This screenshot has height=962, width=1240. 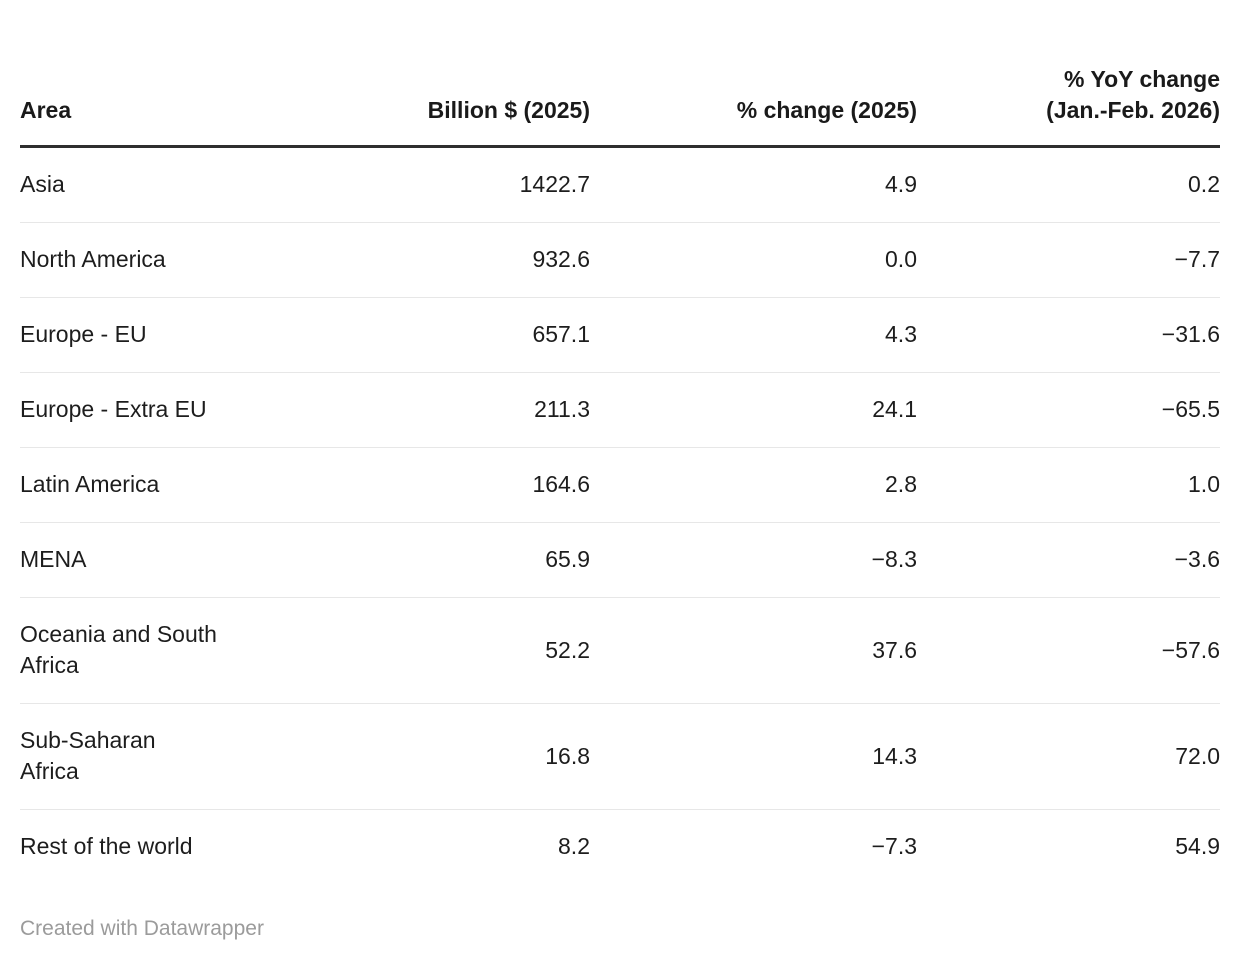 I want to click on column-header-pct-change: % change (2025), so click(x=753, y=94).